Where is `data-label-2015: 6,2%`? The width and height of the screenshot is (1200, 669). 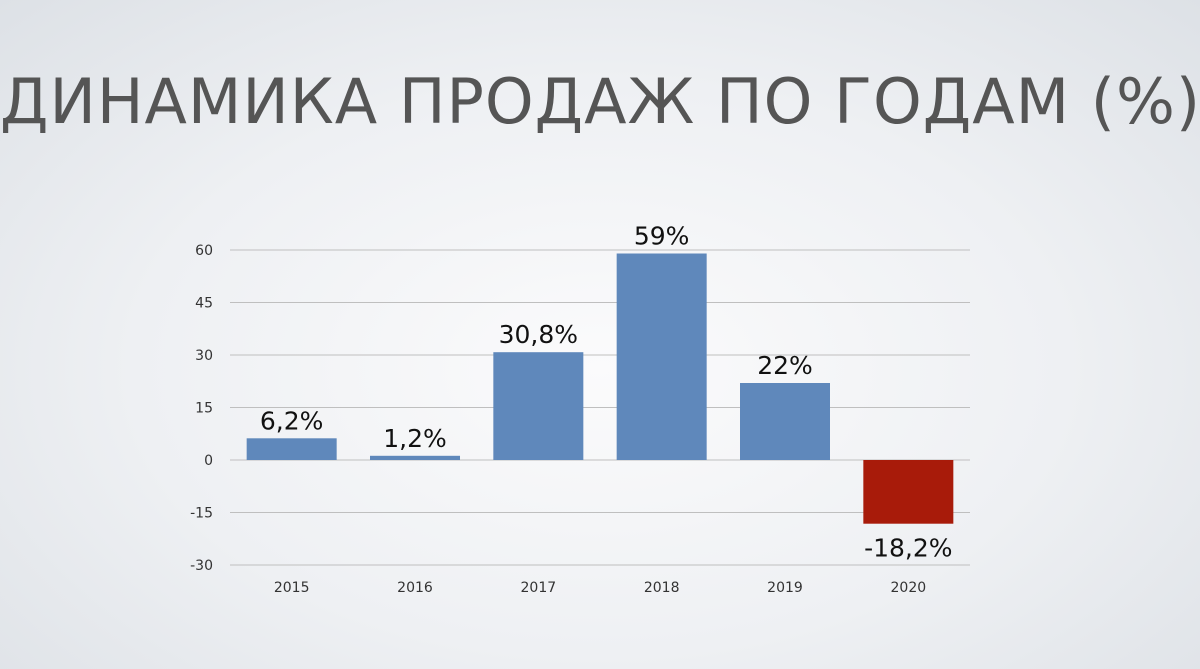
data-label-2015: 6,2% is located at coordinates (292, 420).